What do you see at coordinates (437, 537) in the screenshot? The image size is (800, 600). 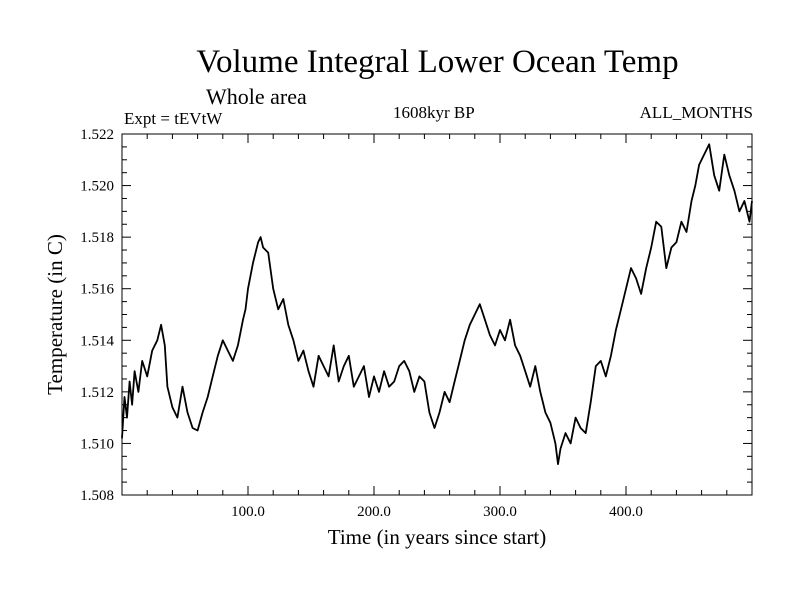 I see `x-axis-label: Time (in years since start)` at bounding box center [437, 537].